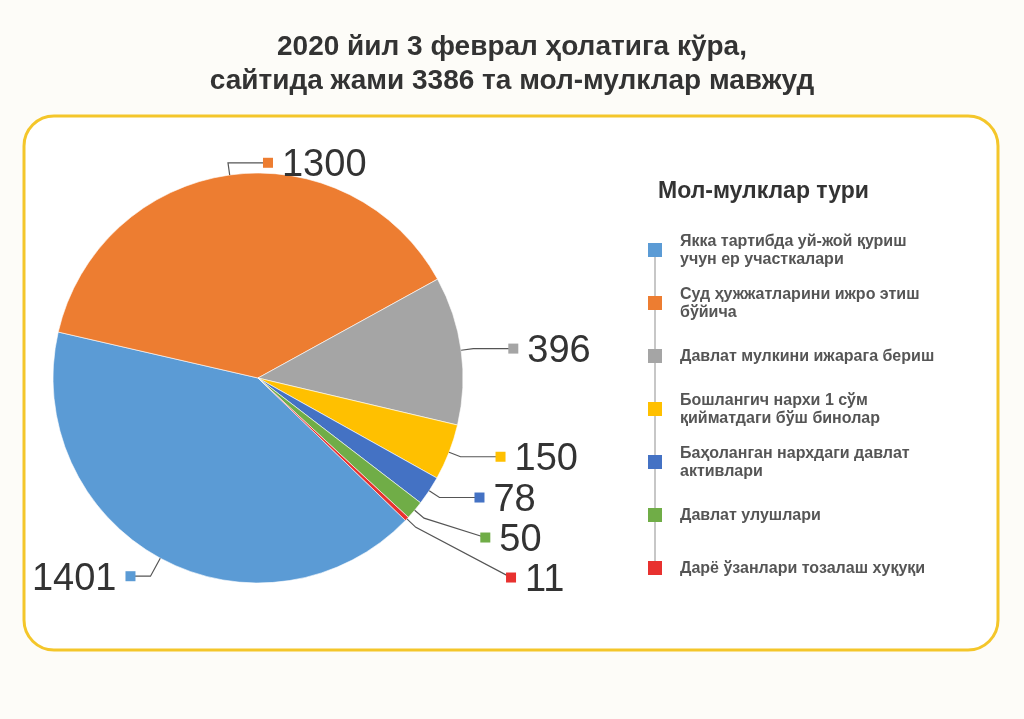  What do you see at coordinates (324, 163) in the screenshot?
I see `data-label: 1300` at bounding box center [324, 163].